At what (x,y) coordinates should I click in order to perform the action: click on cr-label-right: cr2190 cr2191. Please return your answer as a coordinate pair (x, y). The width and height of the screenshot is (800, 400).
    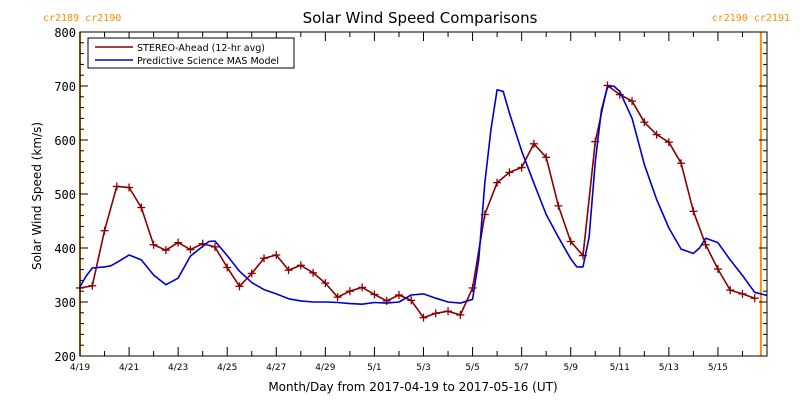
    Looking at the image, I should click on (751, 18).